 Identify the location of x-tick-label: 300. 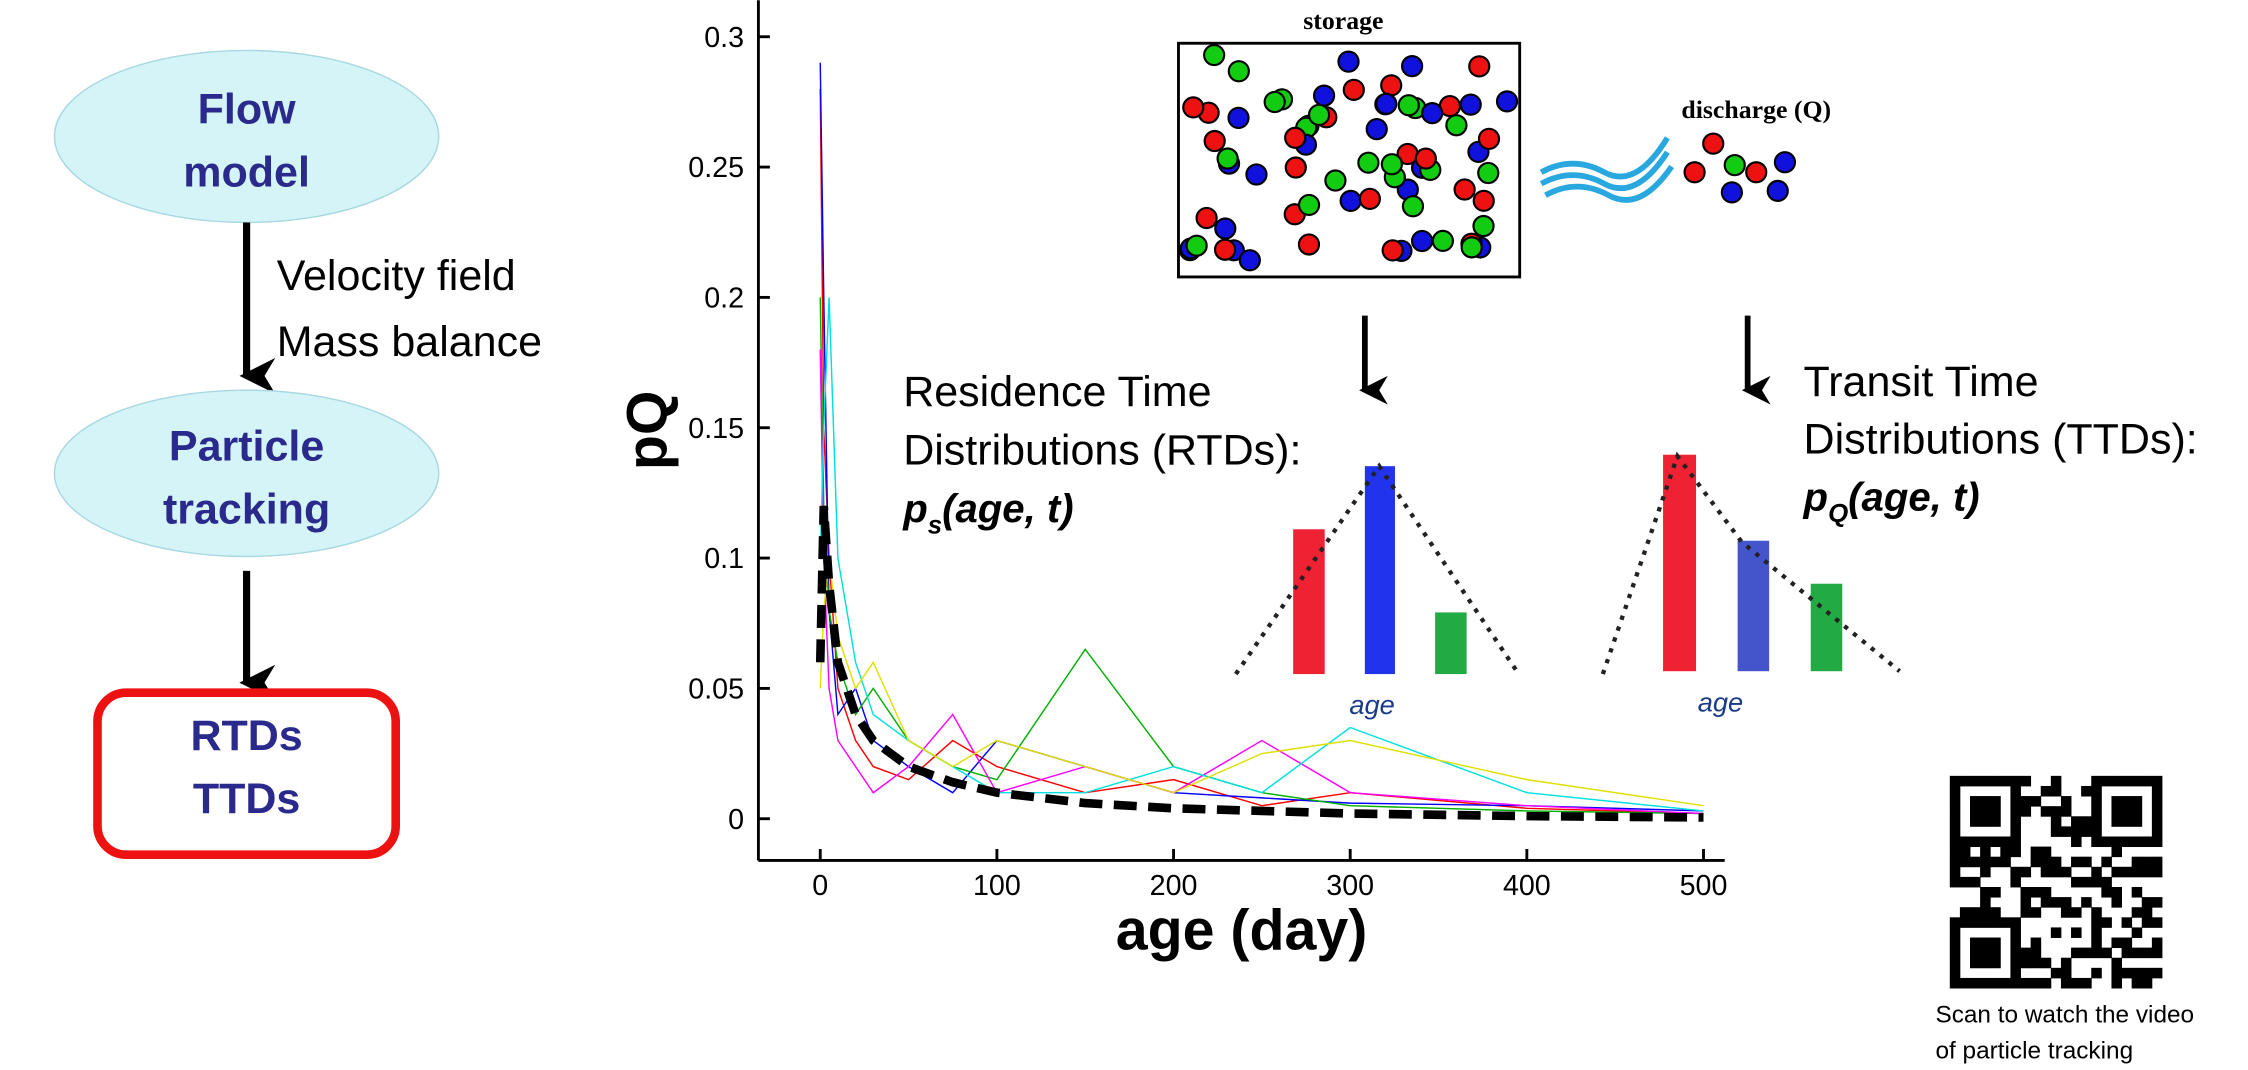
(1350, 886).